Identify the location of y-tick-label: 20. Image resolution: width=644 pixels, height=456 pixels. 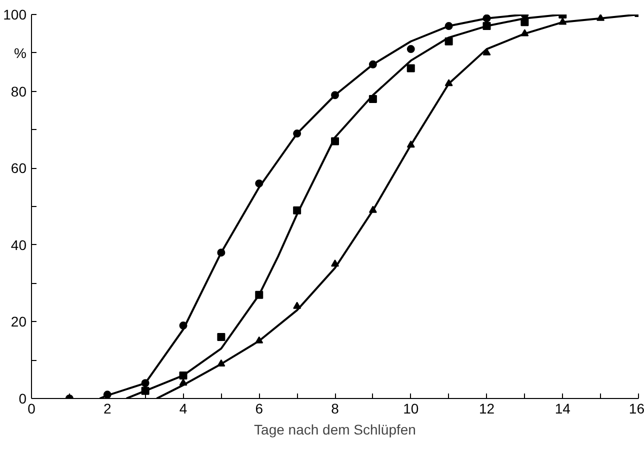
(18, 322).